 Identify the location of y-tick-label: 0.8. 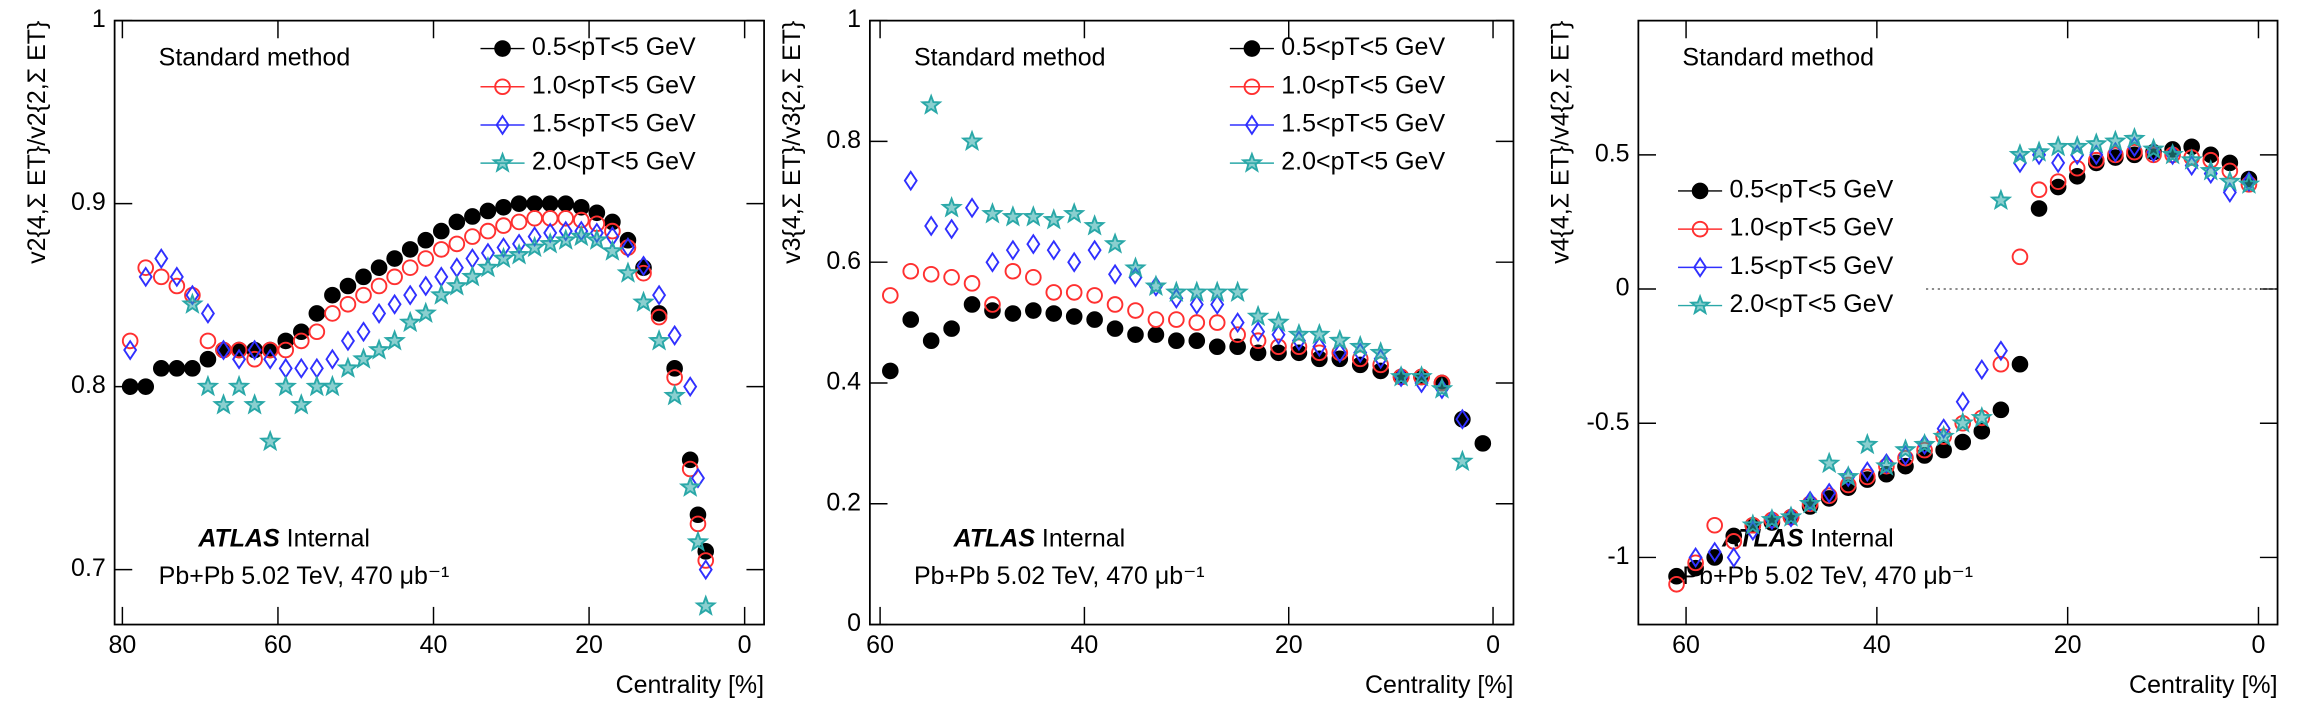
(88, 385).